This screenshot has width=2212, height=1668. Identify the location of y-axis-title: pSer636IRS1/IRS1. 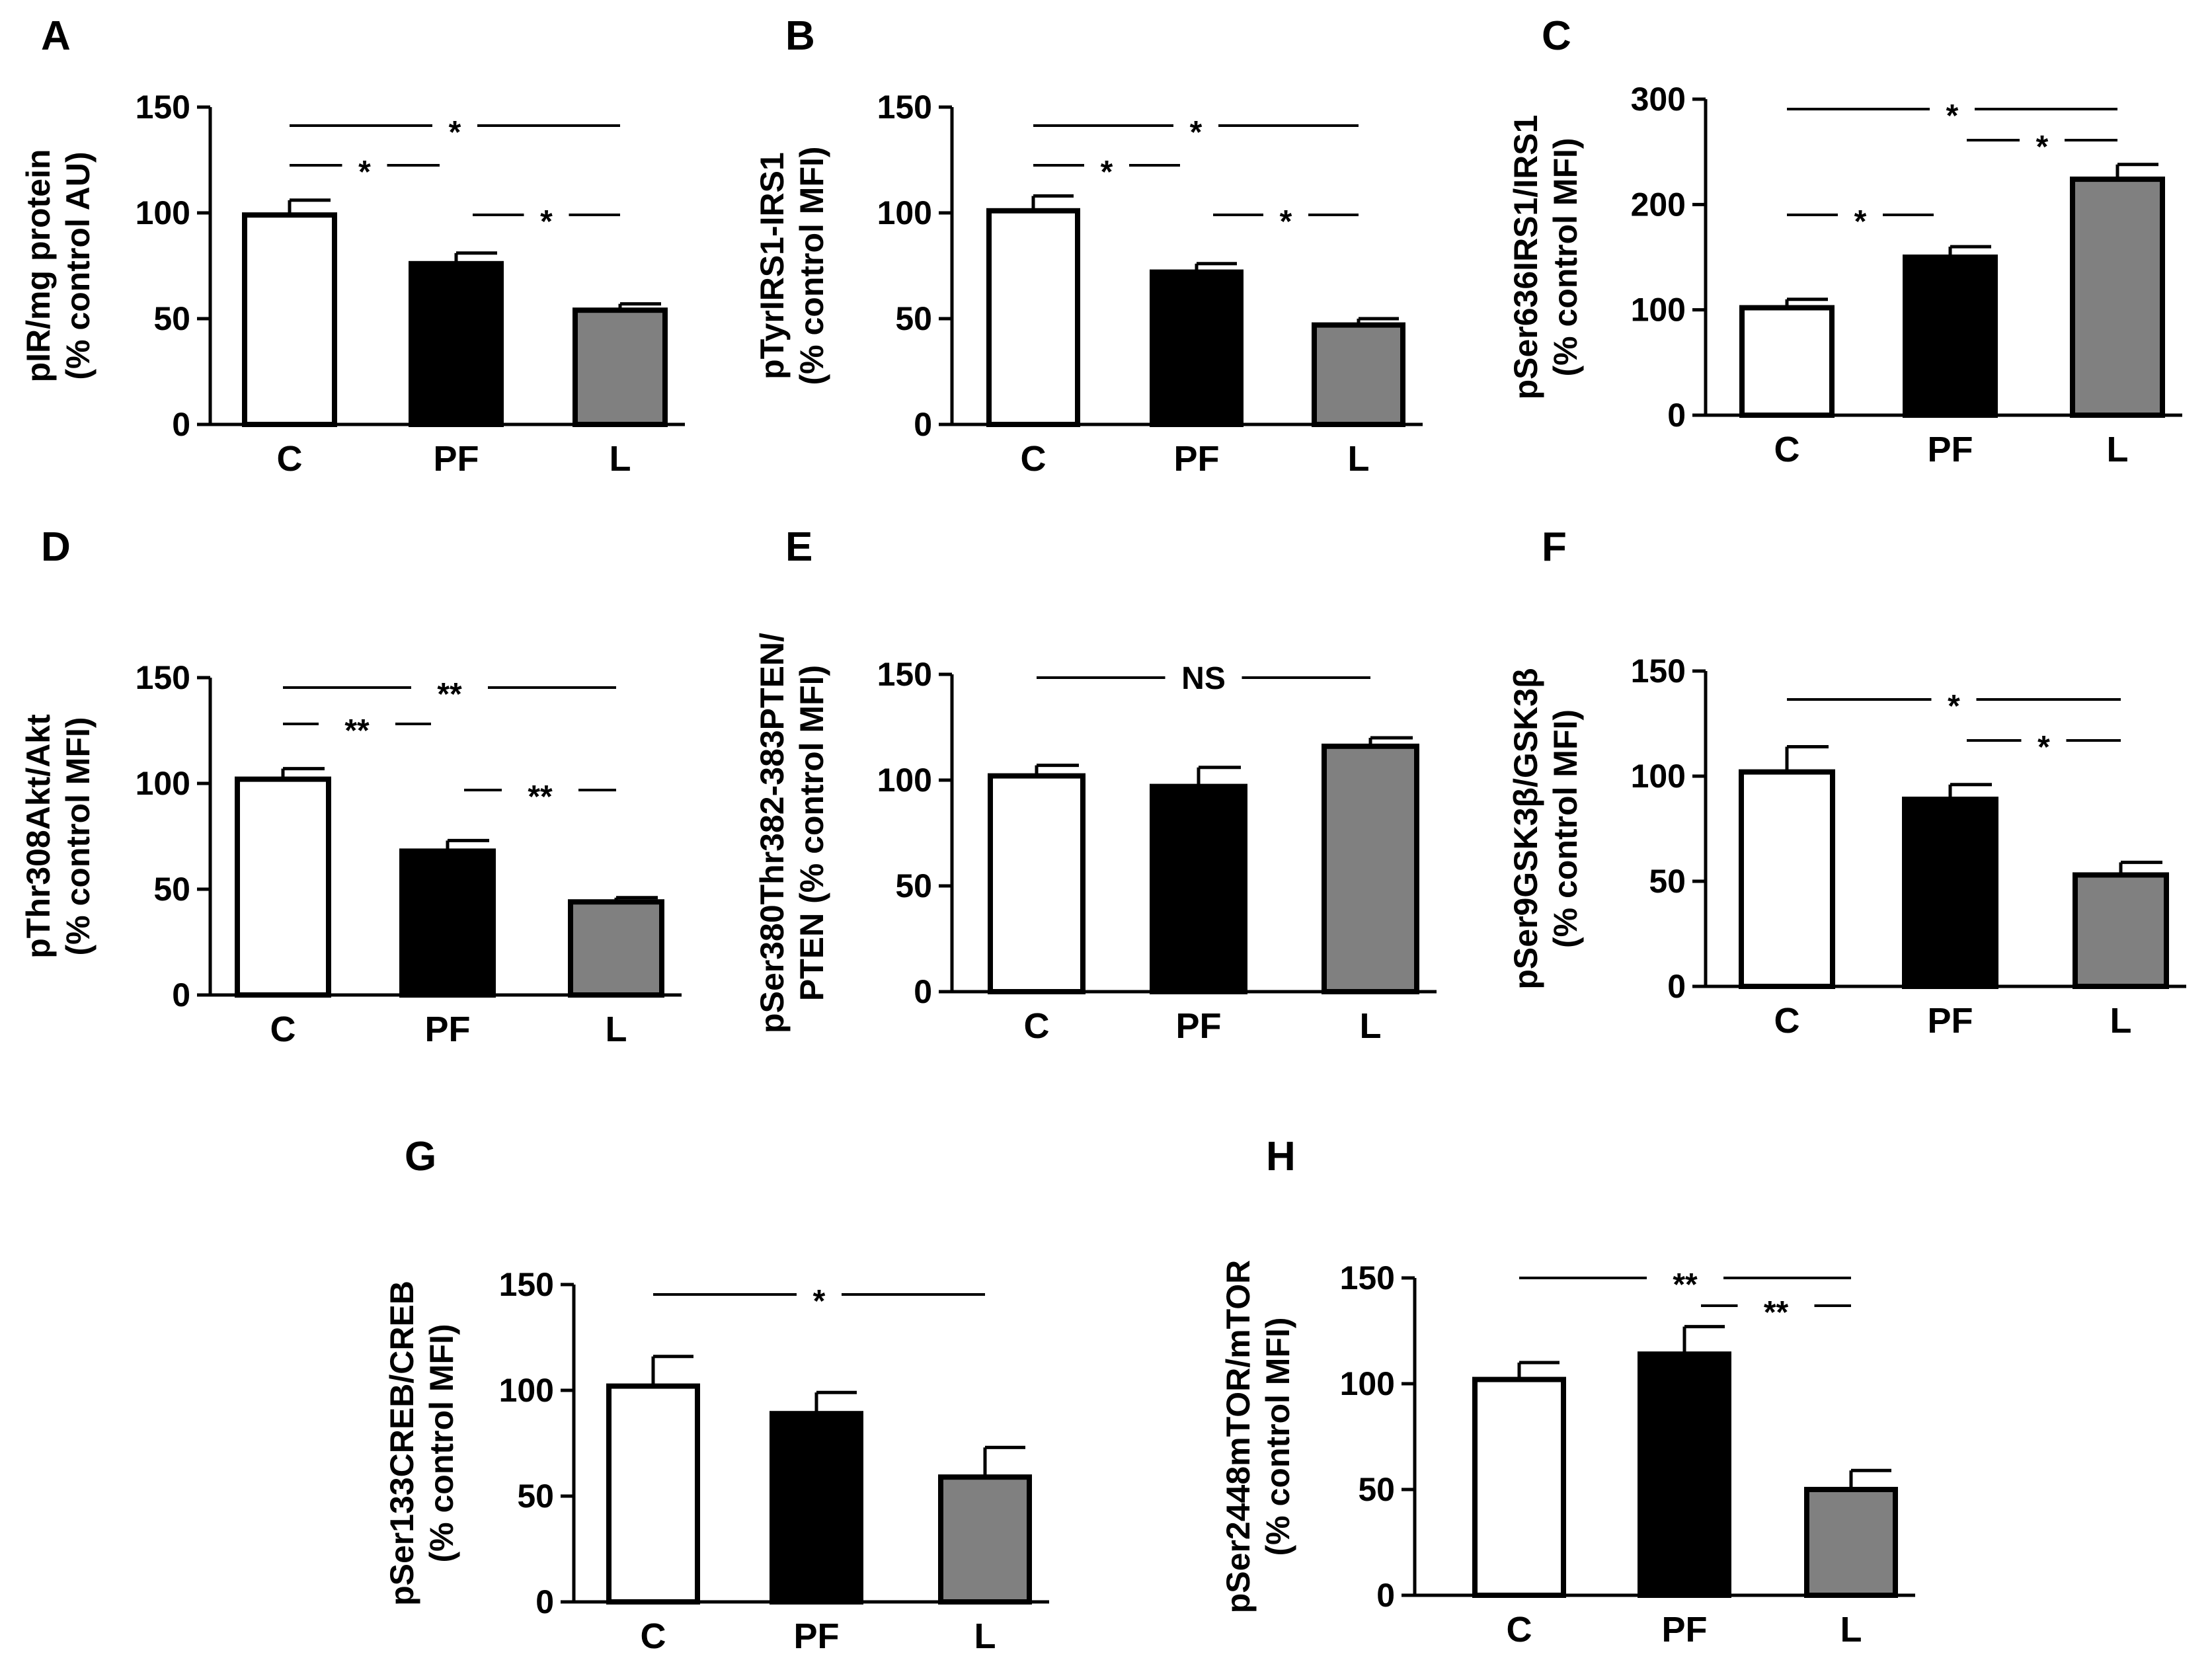
(1525, 257).